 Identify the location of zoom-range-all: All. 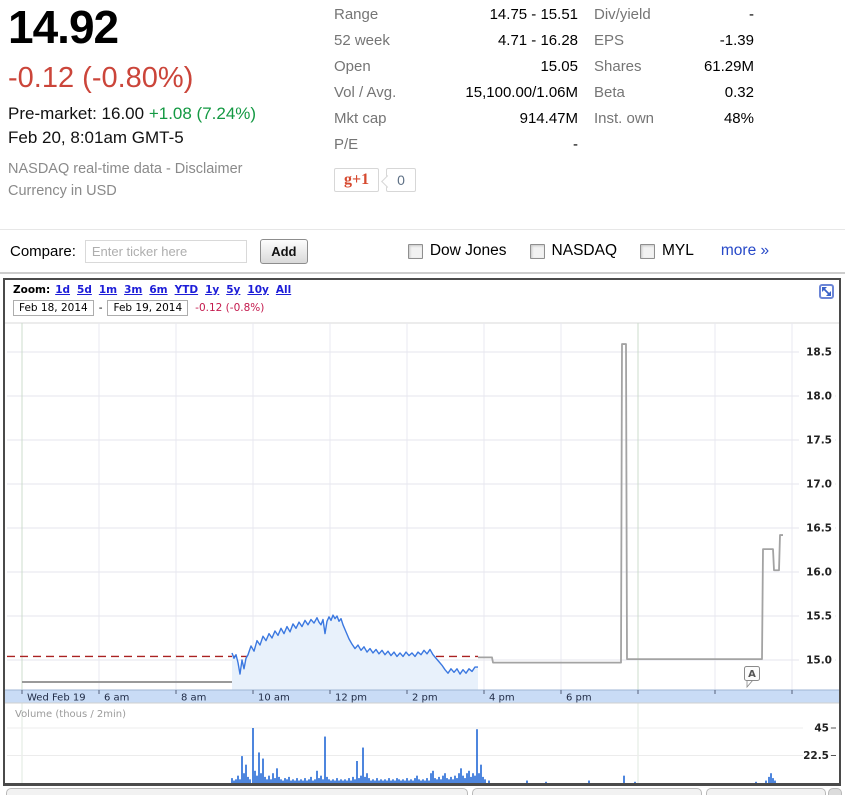
(283, 290).